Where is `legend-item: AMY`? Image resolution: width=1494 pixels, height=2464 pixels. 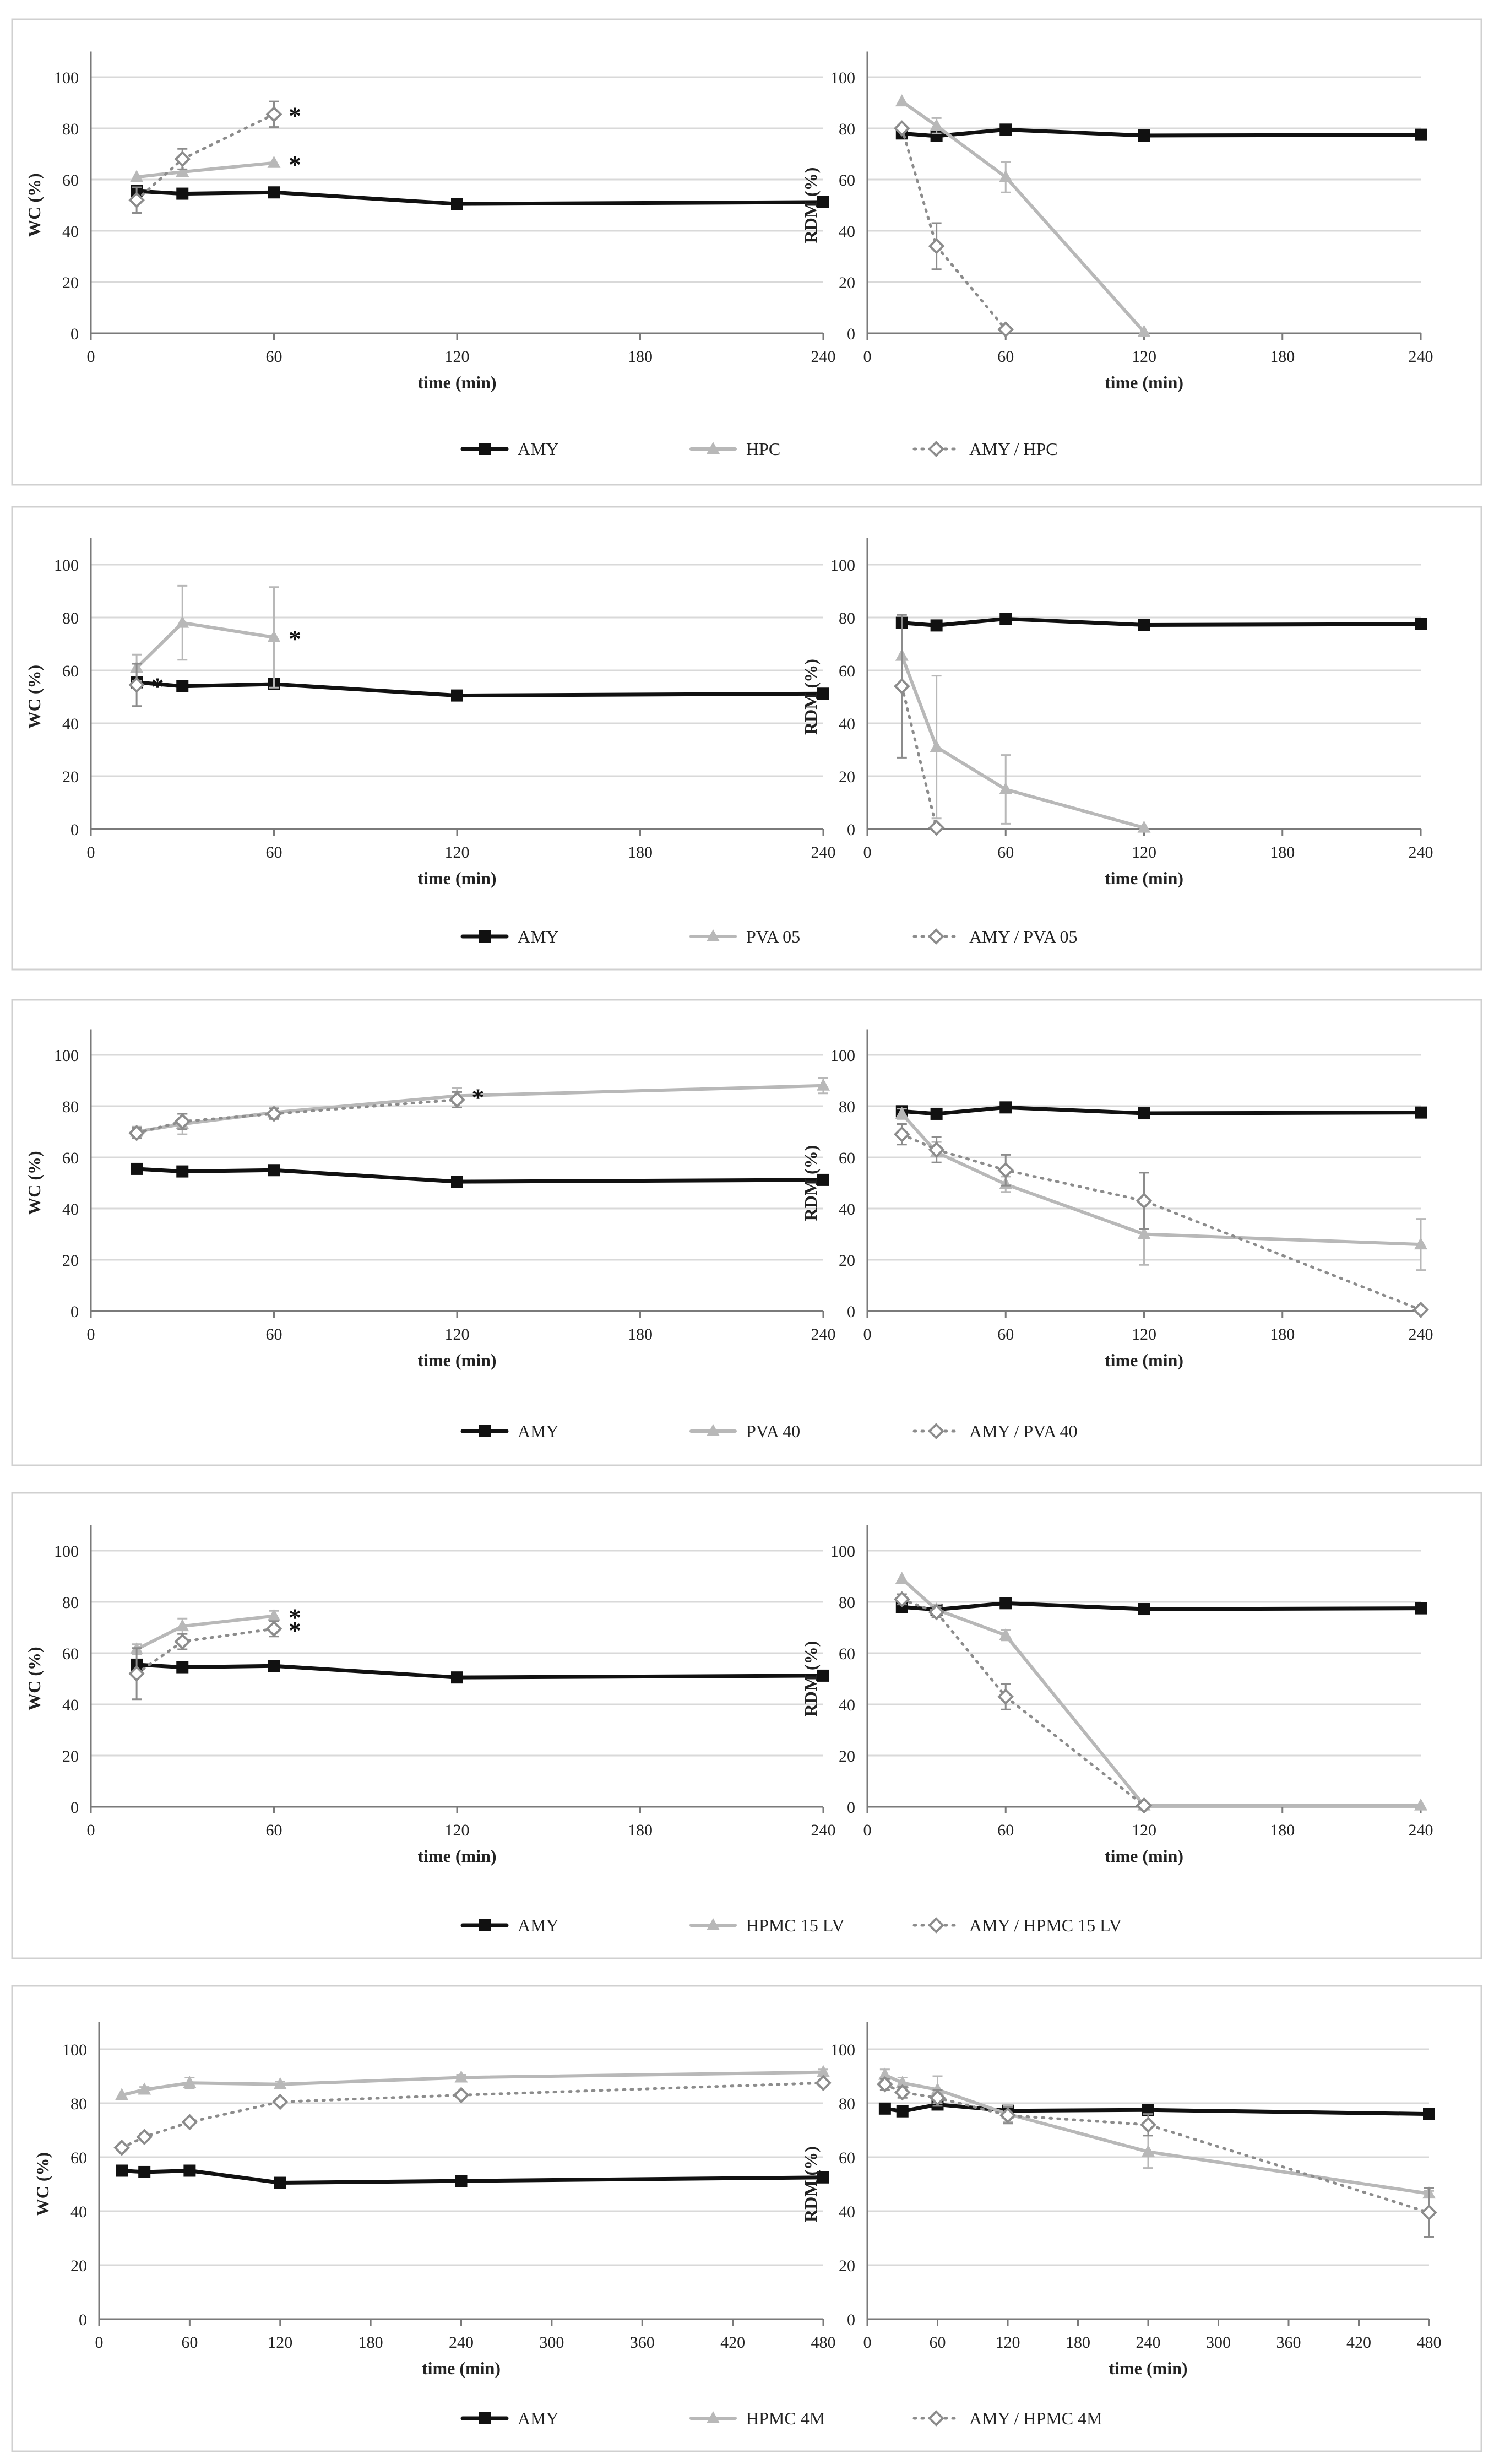 legend-item: AMY is located at coordinates (509, 1431).